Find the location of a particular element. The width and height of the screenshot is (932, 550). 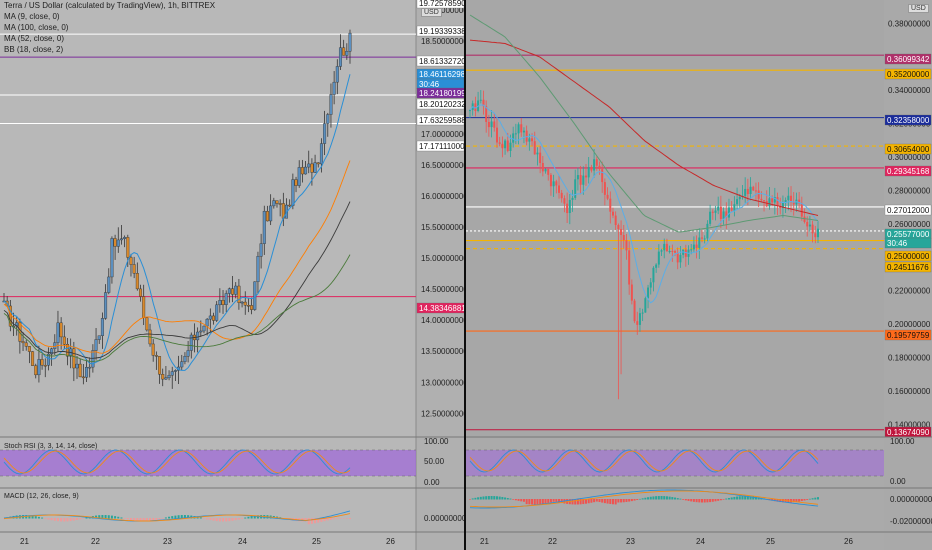

stoch-axis-label: 100.00 is located at coordinates (902, 441).